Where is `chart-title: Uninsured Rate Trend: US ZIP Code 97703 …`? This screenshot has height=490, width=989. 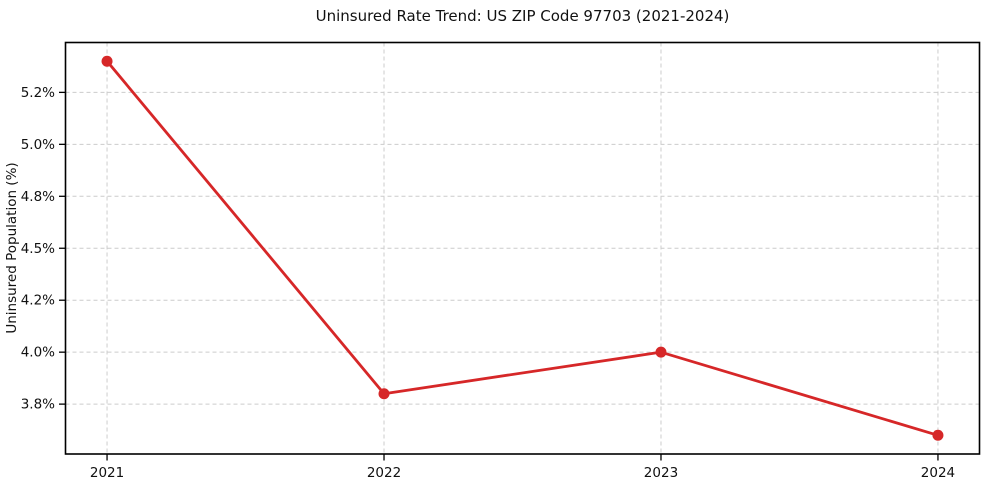
chart-title: Uninsured Rate Trend: US ZIP Code 97703 … is located at coordinates (522, 16).